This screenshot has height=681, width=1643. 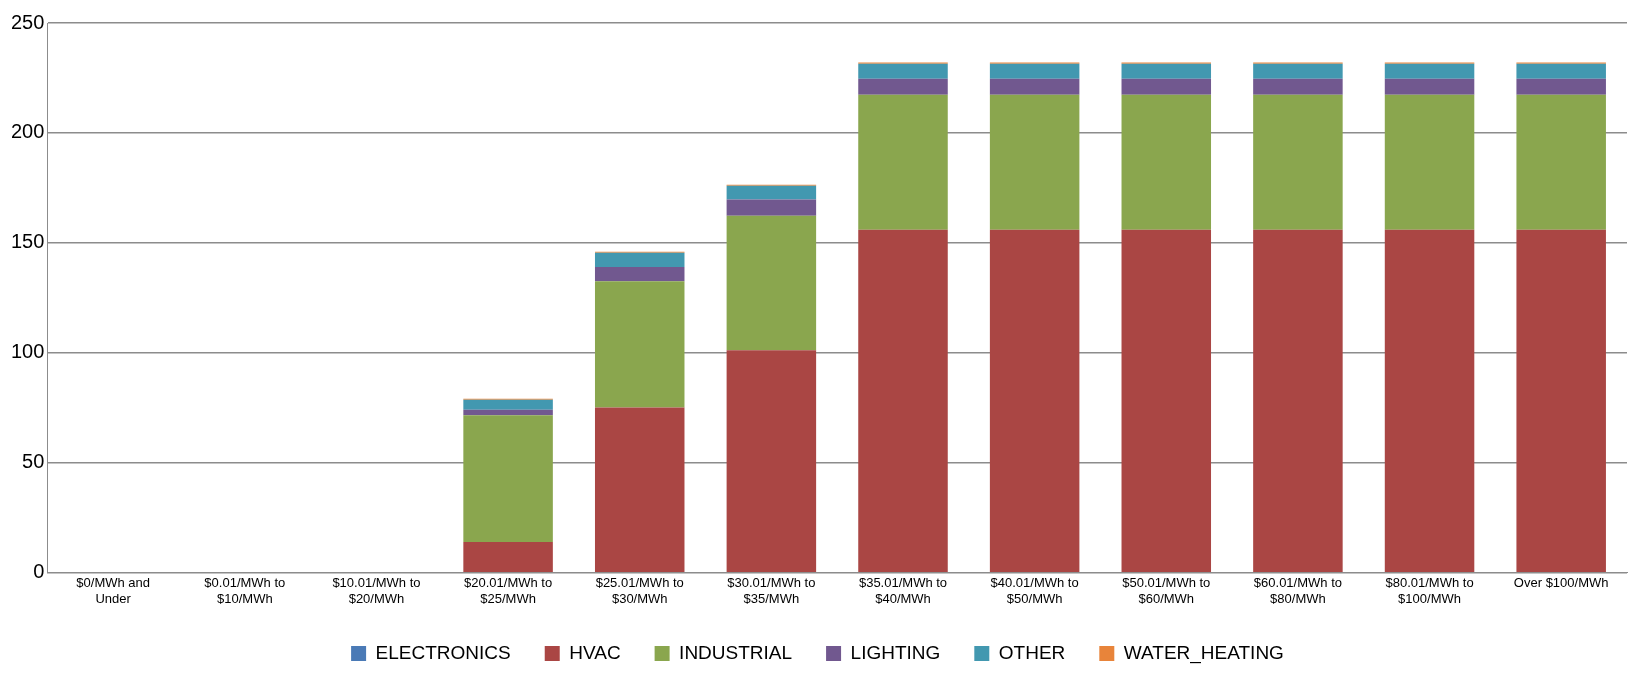 I want to click on y-tick-label: 150, so click(x=27, y=241).